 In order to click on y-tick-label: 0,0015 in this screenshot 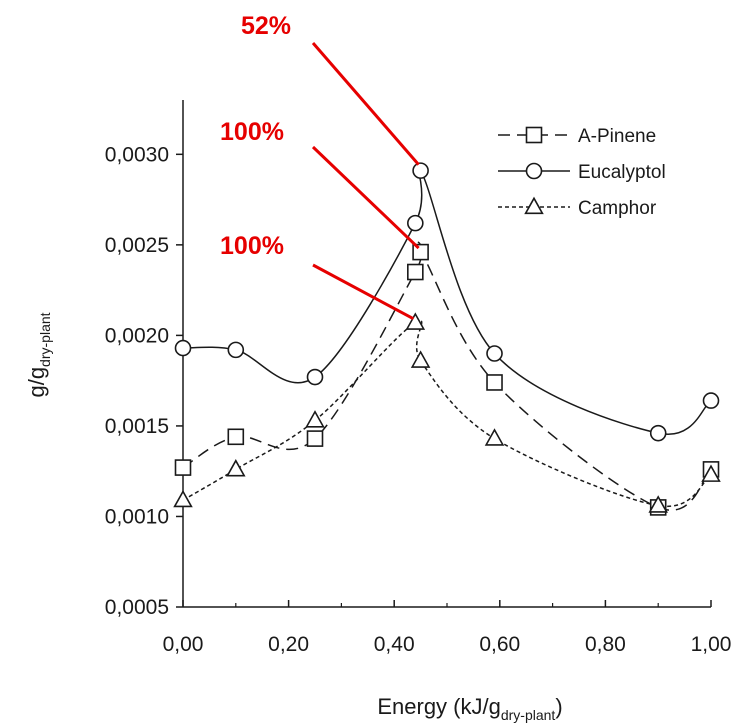, I will do `click(137, 426)`.